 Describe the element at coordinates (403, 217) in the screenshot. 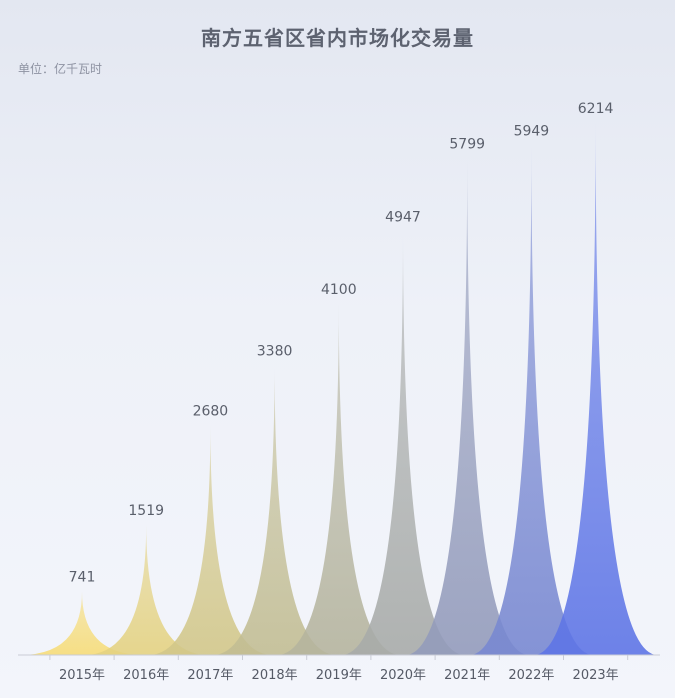

I see `data-label: 4947` at that location.